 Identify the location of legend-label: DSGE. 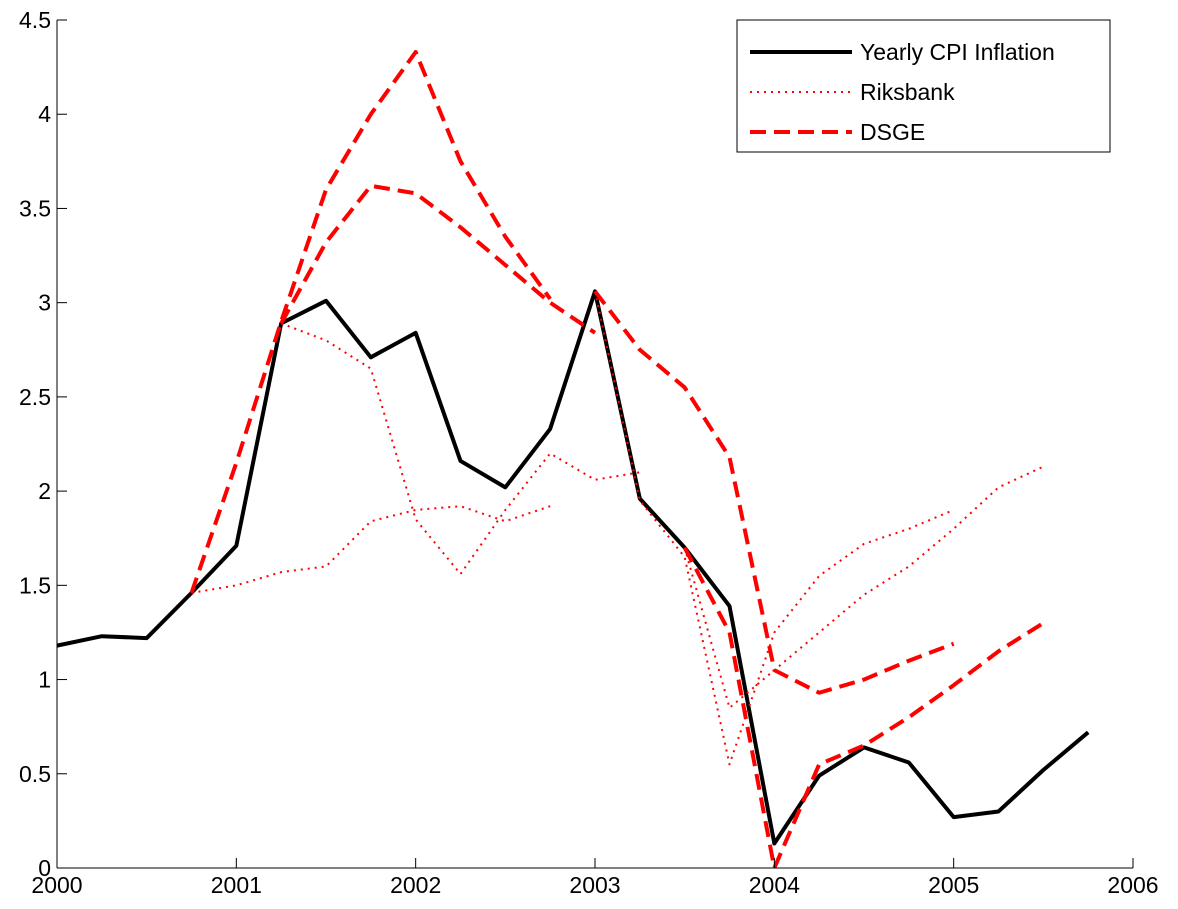
(892, 132).